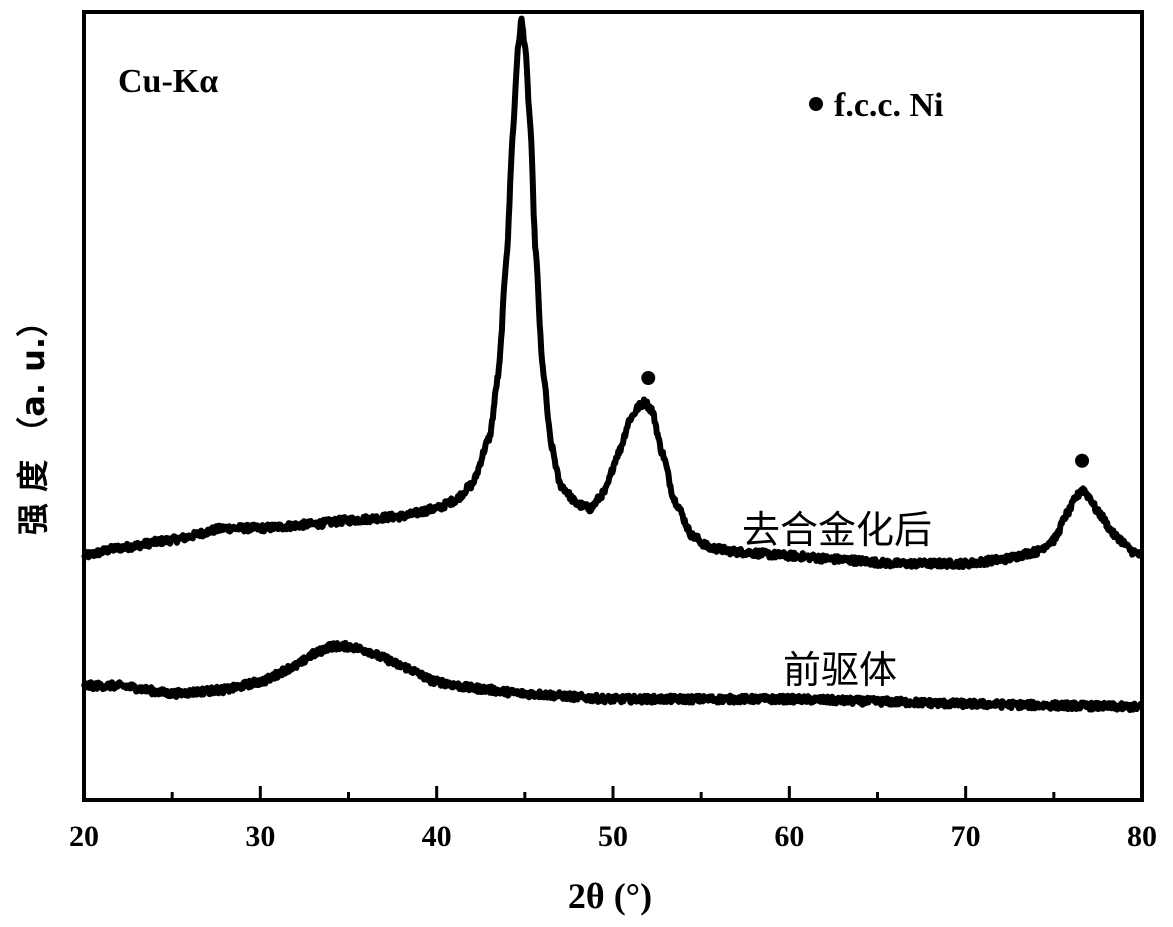  What do you see at coordinates (613, 676) in the screenshot?
I see `series-line-precursor` at bounding box center [613, 676].